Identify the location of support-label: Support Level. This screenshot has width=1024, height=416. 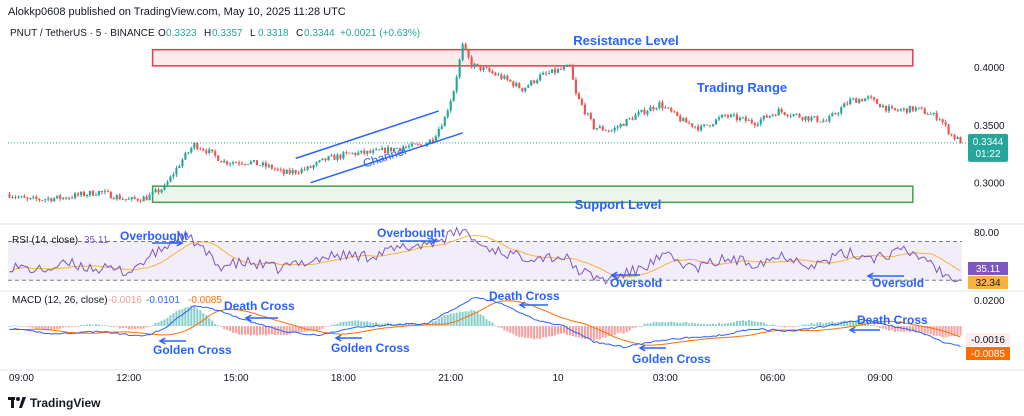
(618, 204).